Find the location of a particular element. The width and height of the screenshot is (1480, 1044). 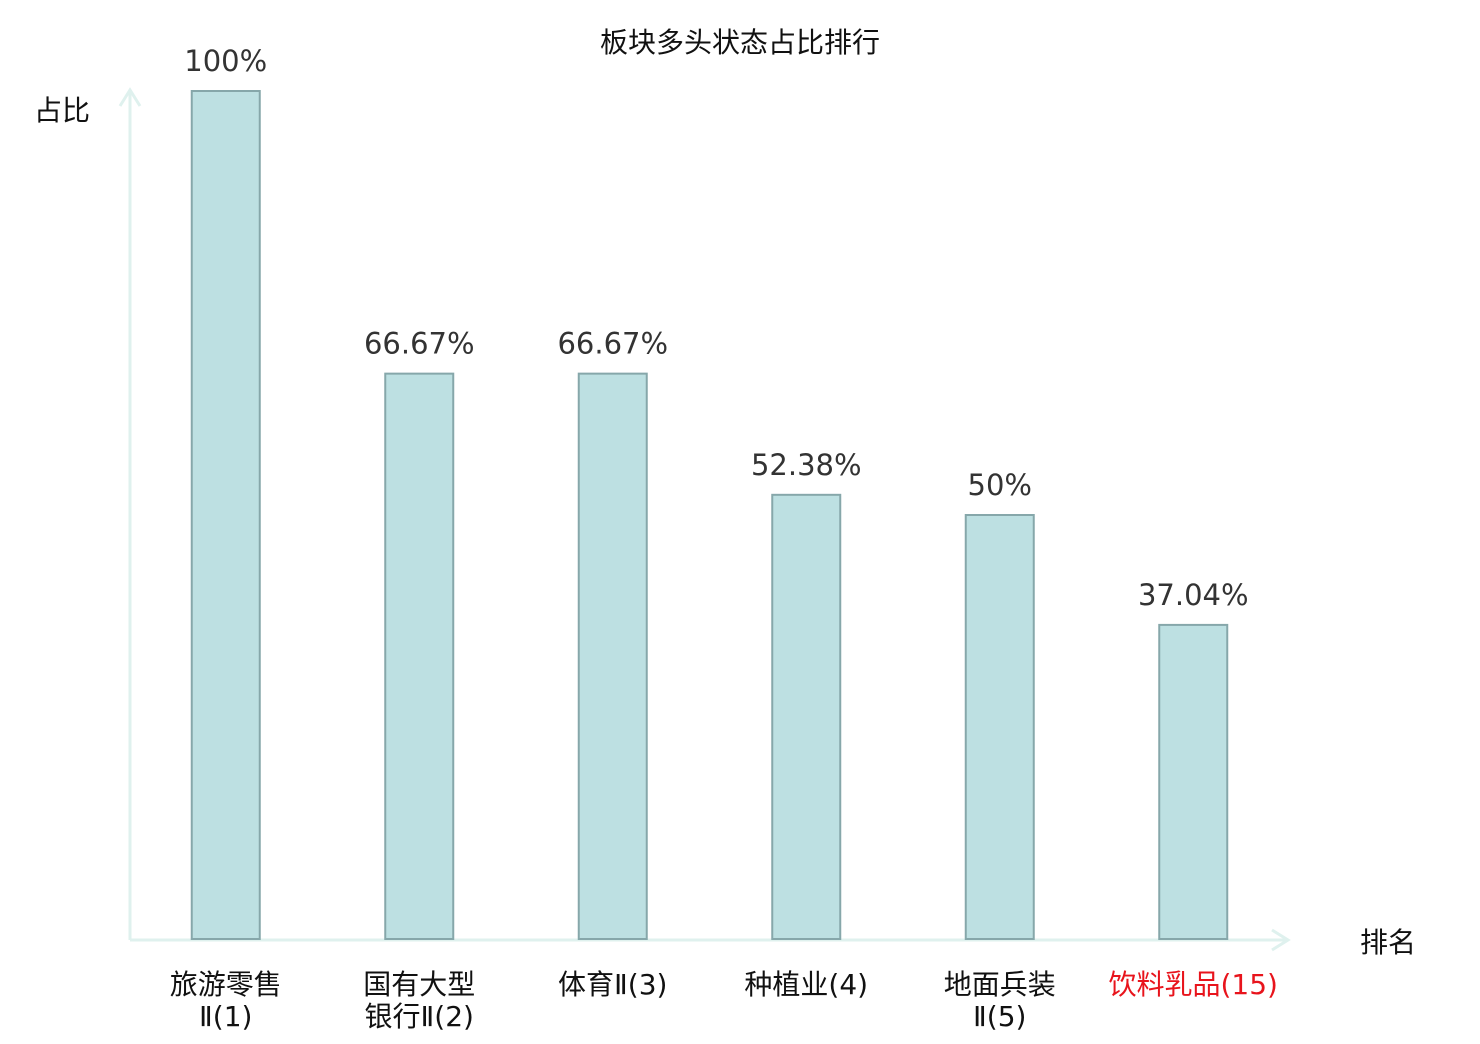

x-tick-label: 饮料乳品(15) is located at coordinates (1193, 984).